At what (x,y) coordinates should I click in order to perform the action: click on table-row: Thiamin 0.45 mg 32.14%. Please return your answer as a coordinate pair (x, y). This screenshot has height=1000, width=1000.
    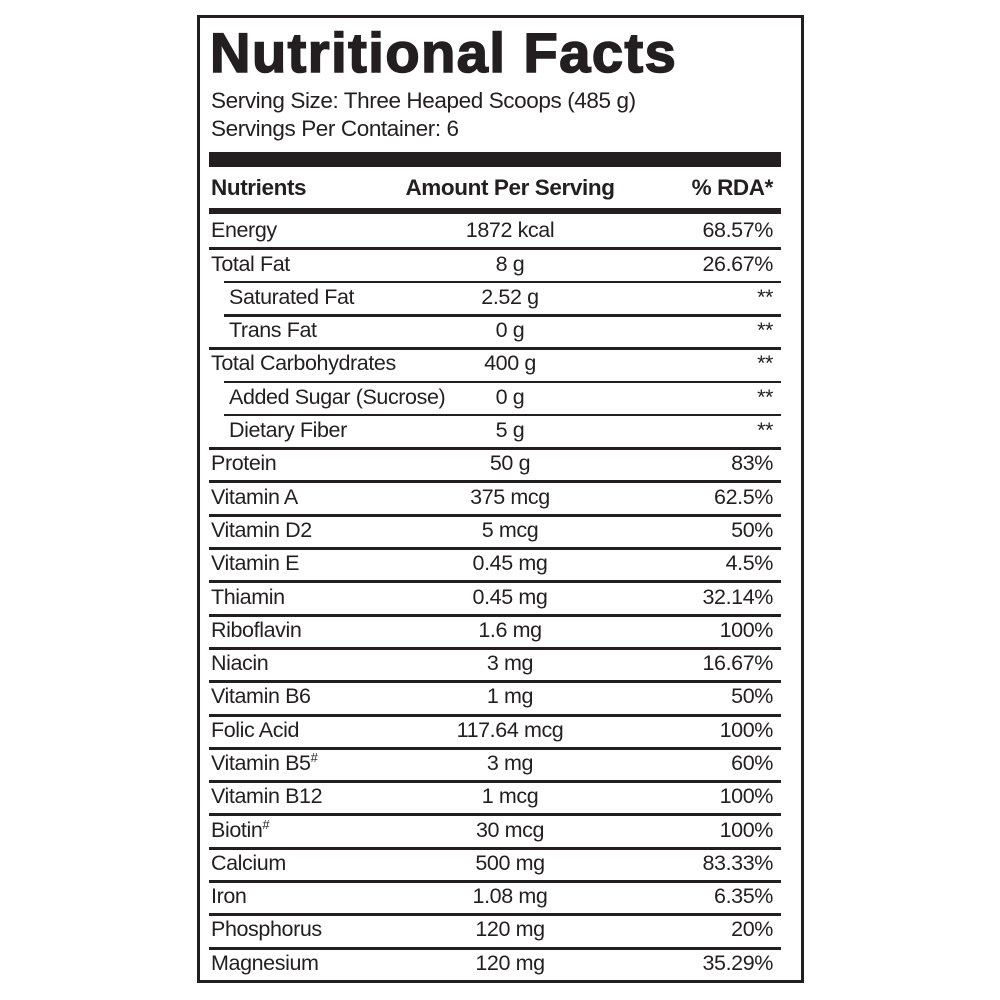
    Looking at the image, I should click on (495, 596).